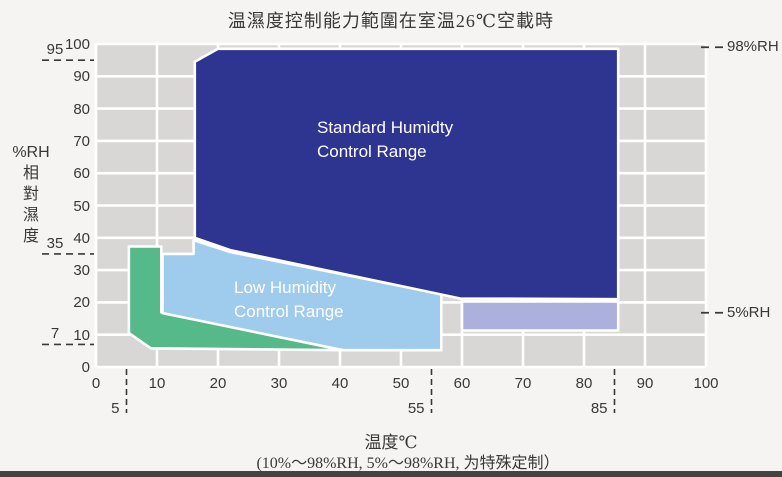  What do you see at coordinates (81, 335) in the screenshot?
I see `y-tick-label: 10` at bounding box center [81, 335].